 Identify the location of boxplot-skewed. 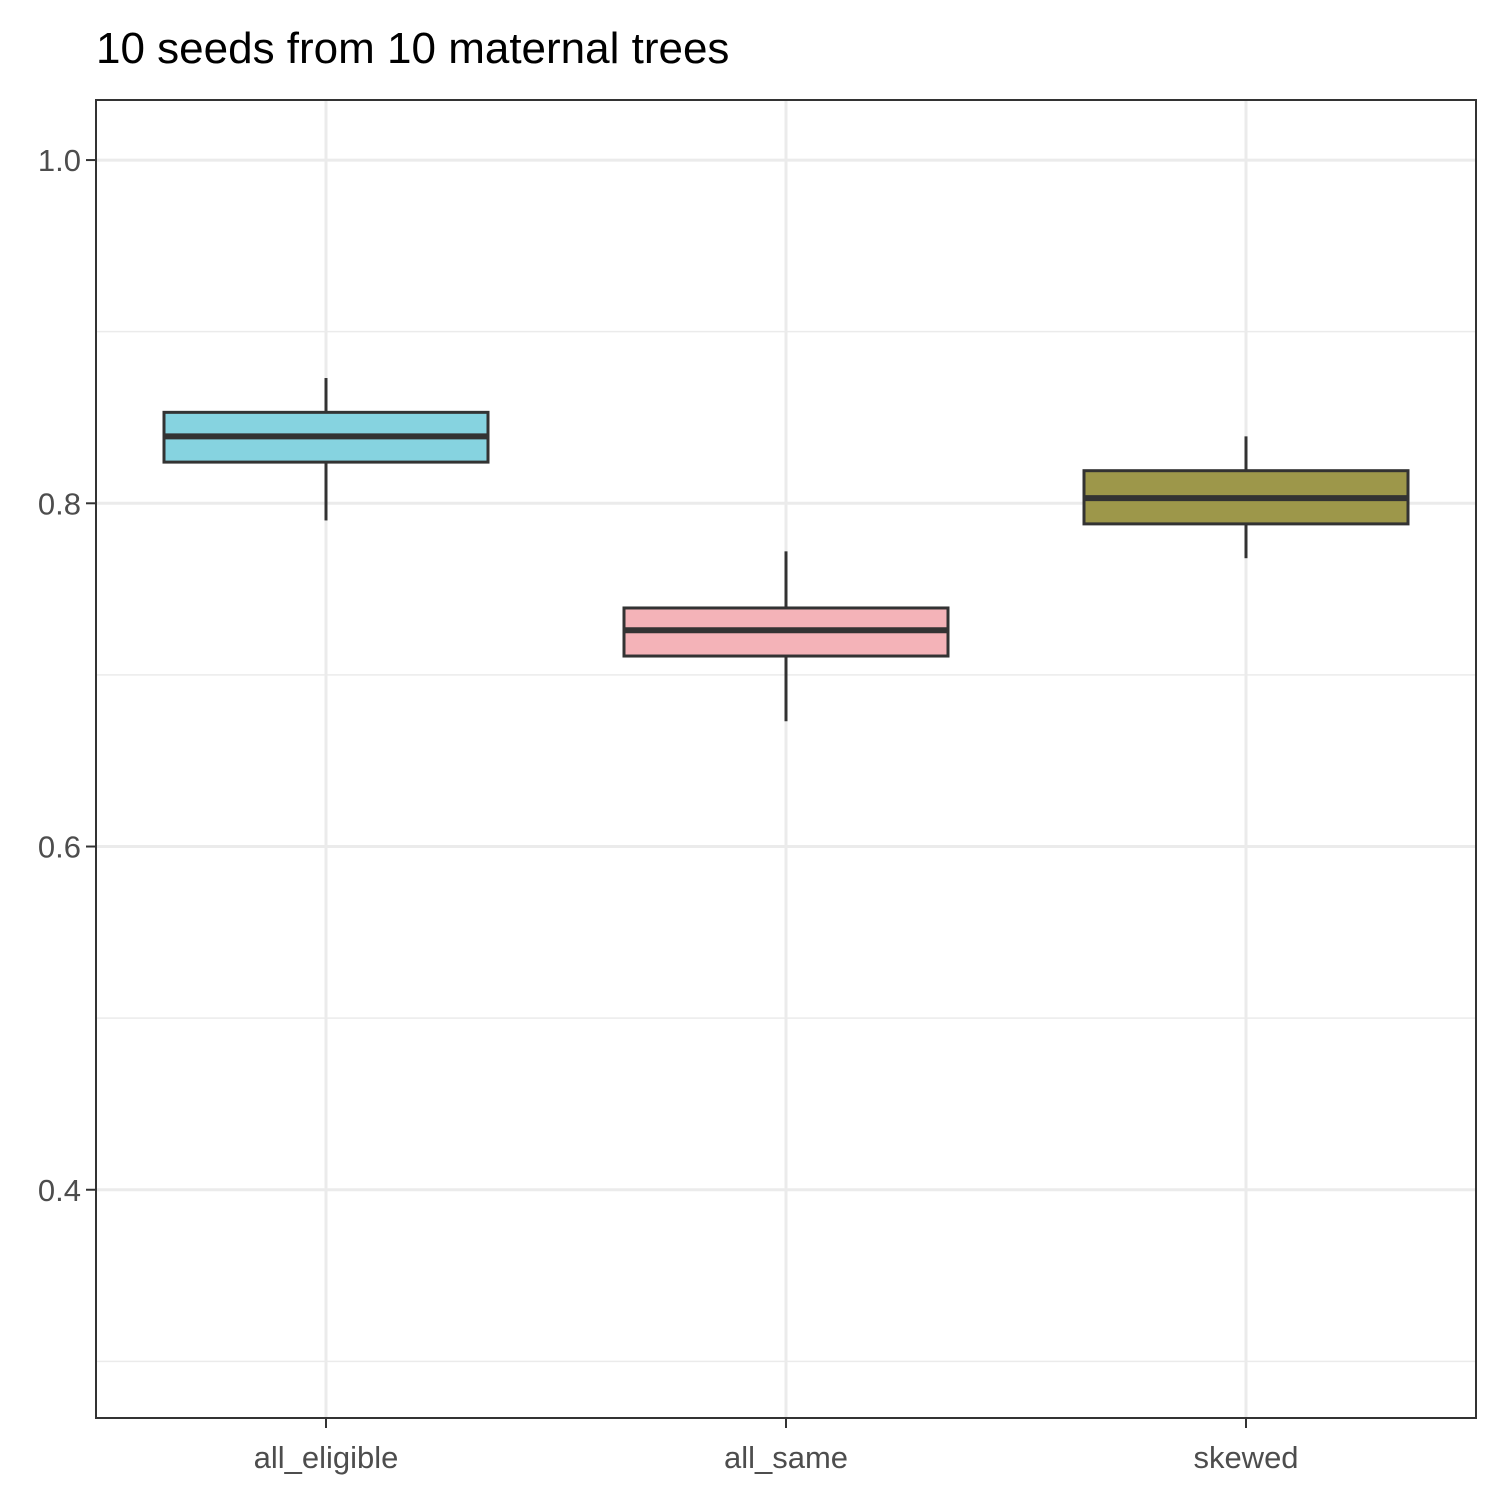
(1246, 497).